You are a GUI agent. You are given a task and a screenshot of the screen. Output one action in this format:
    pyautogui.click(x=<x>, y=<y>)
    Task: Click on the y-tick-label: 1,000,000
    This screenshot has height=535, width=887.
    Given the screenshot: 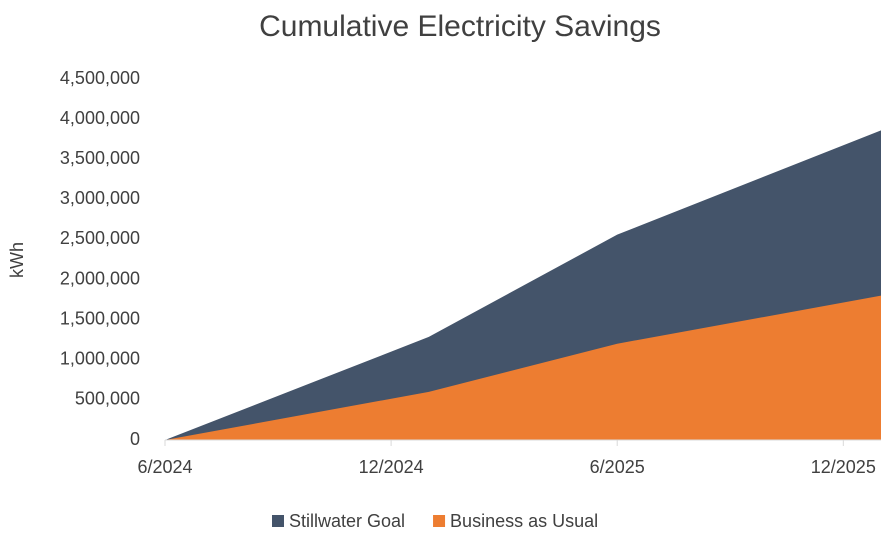 What is the action you would take?
    pyautogui.click(x=100, y=359)
    